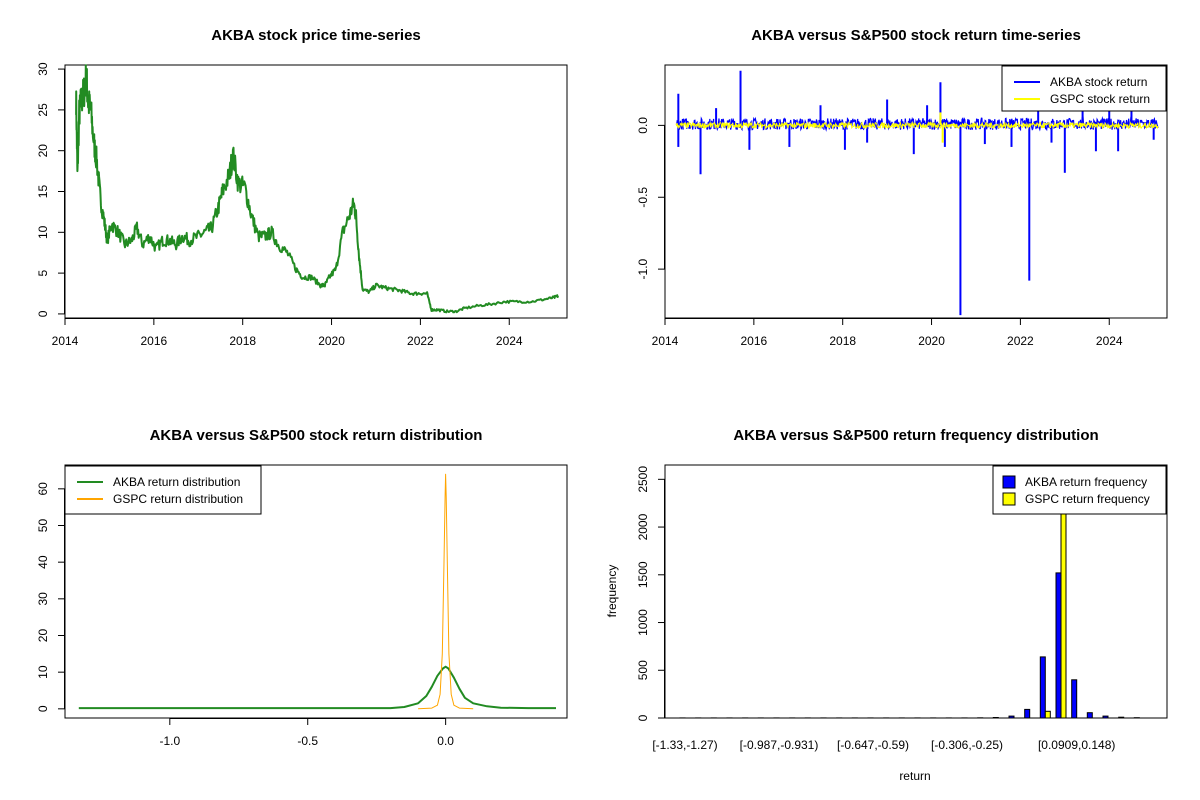 The image size is (1200, 800). I want to click on x-tick-label: 2018, so click(842, 341).